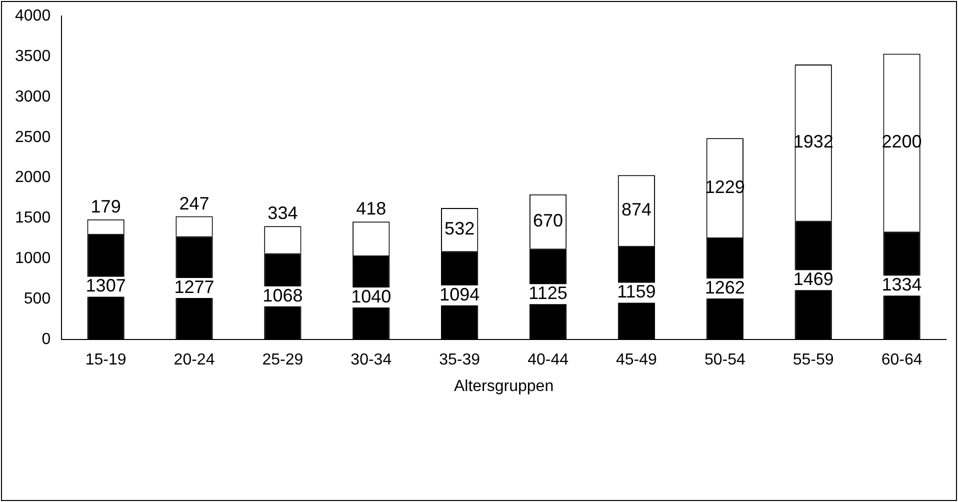 Image resolution: width=958 pixels, height=502 pixels. Describe the element at coordinates (37, 299) in the screenshot. I see `y-tick-label: 500` at that location.